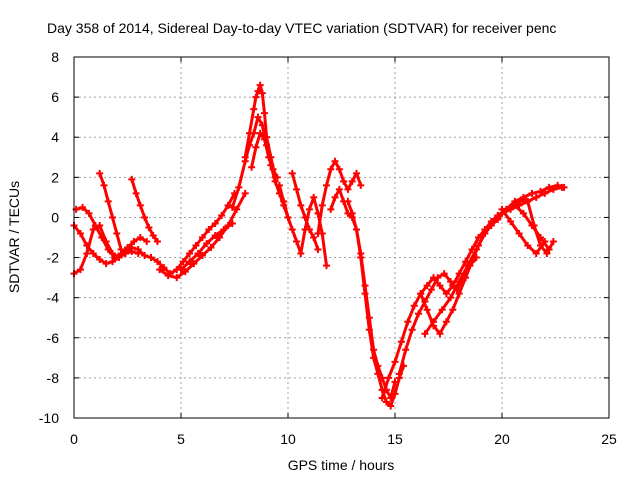  I want to click on series-sat-e, so click(106, 244).